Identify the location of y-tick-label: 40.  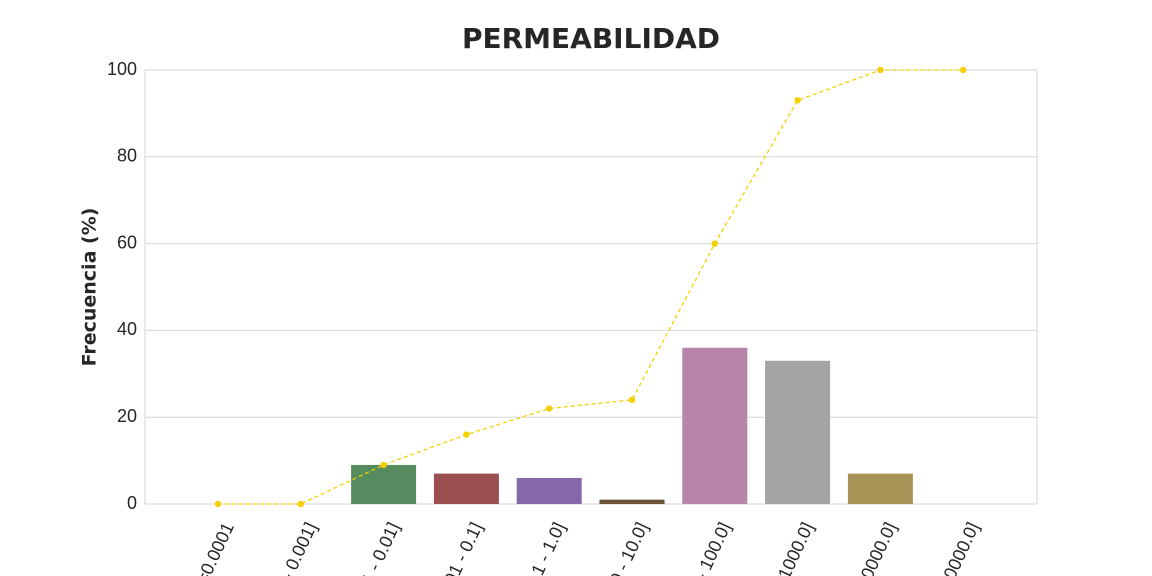
(127, 329).